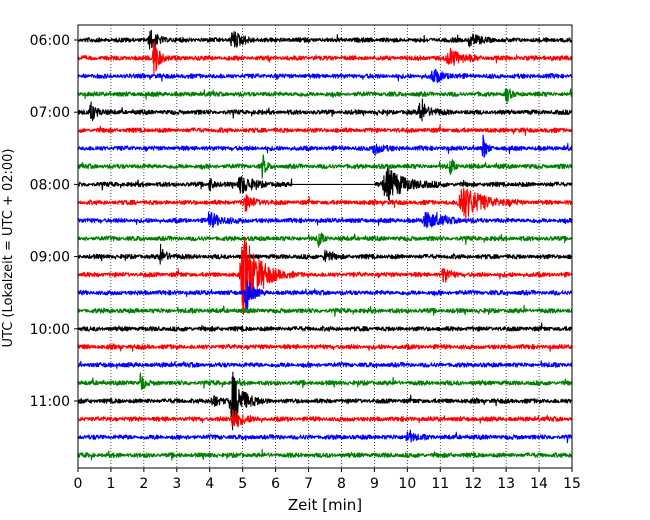 The image size is (650, 520). I want to click on y-tick-label: 09:00, so click(50, 258).